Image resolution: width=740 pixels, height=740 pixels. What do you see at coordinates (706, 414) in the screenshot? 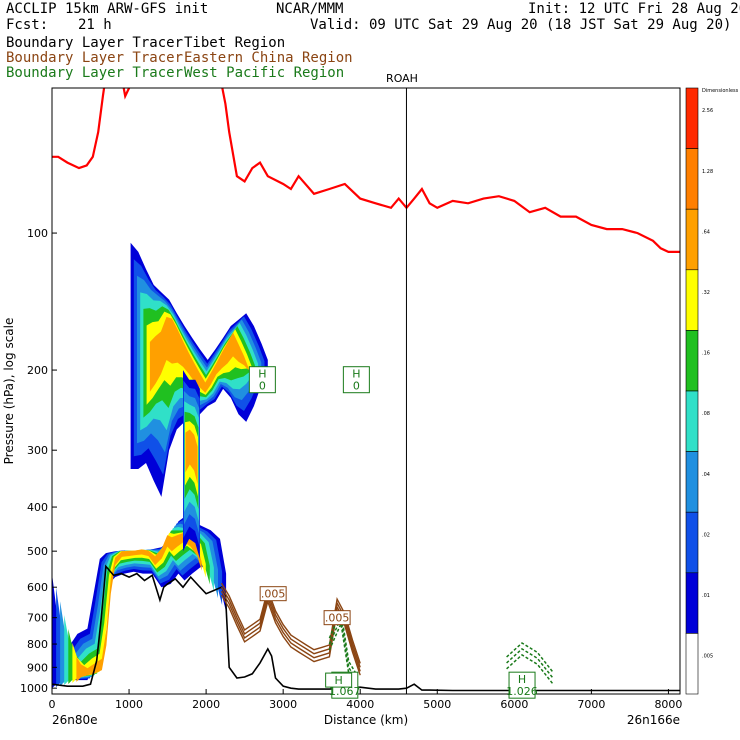
I see `colorbar-tick-label: .08` at bounding box center [706, 414].